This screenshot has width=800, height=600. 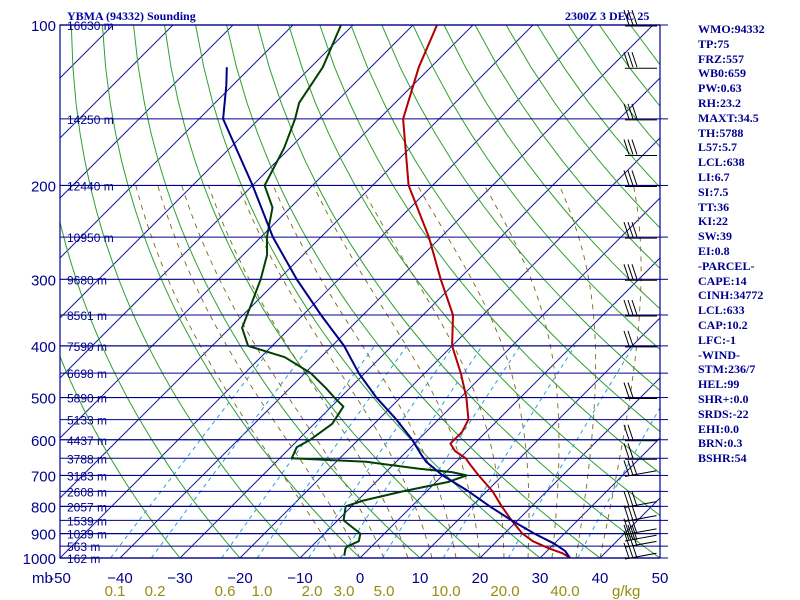 I want to click on index-item: -PARCEL-, so click(x=726, y=265).